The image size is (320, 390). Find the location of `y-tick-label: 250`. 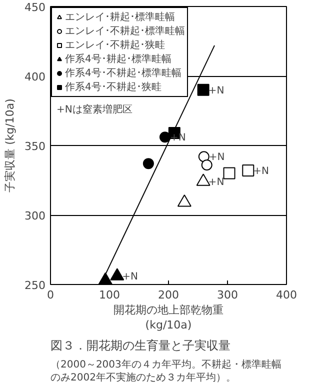

y-tick-label: 250 is located at coordinates (35, 285).